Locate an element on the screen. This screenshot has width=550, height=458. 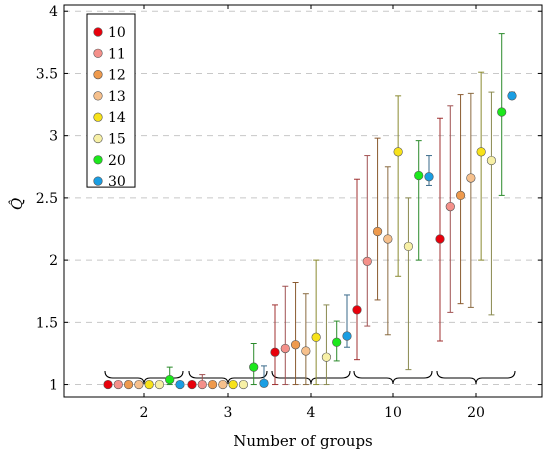
y-tick-label: 1.5 is located at coordinates (47, 323).